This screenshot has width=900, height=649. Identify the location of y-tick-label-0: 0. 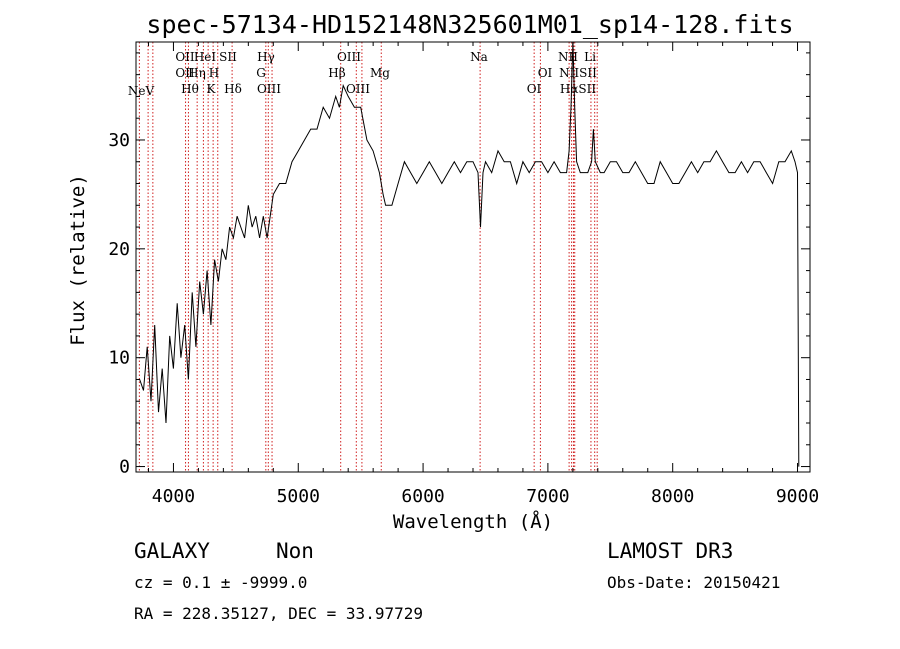
(124, 467).